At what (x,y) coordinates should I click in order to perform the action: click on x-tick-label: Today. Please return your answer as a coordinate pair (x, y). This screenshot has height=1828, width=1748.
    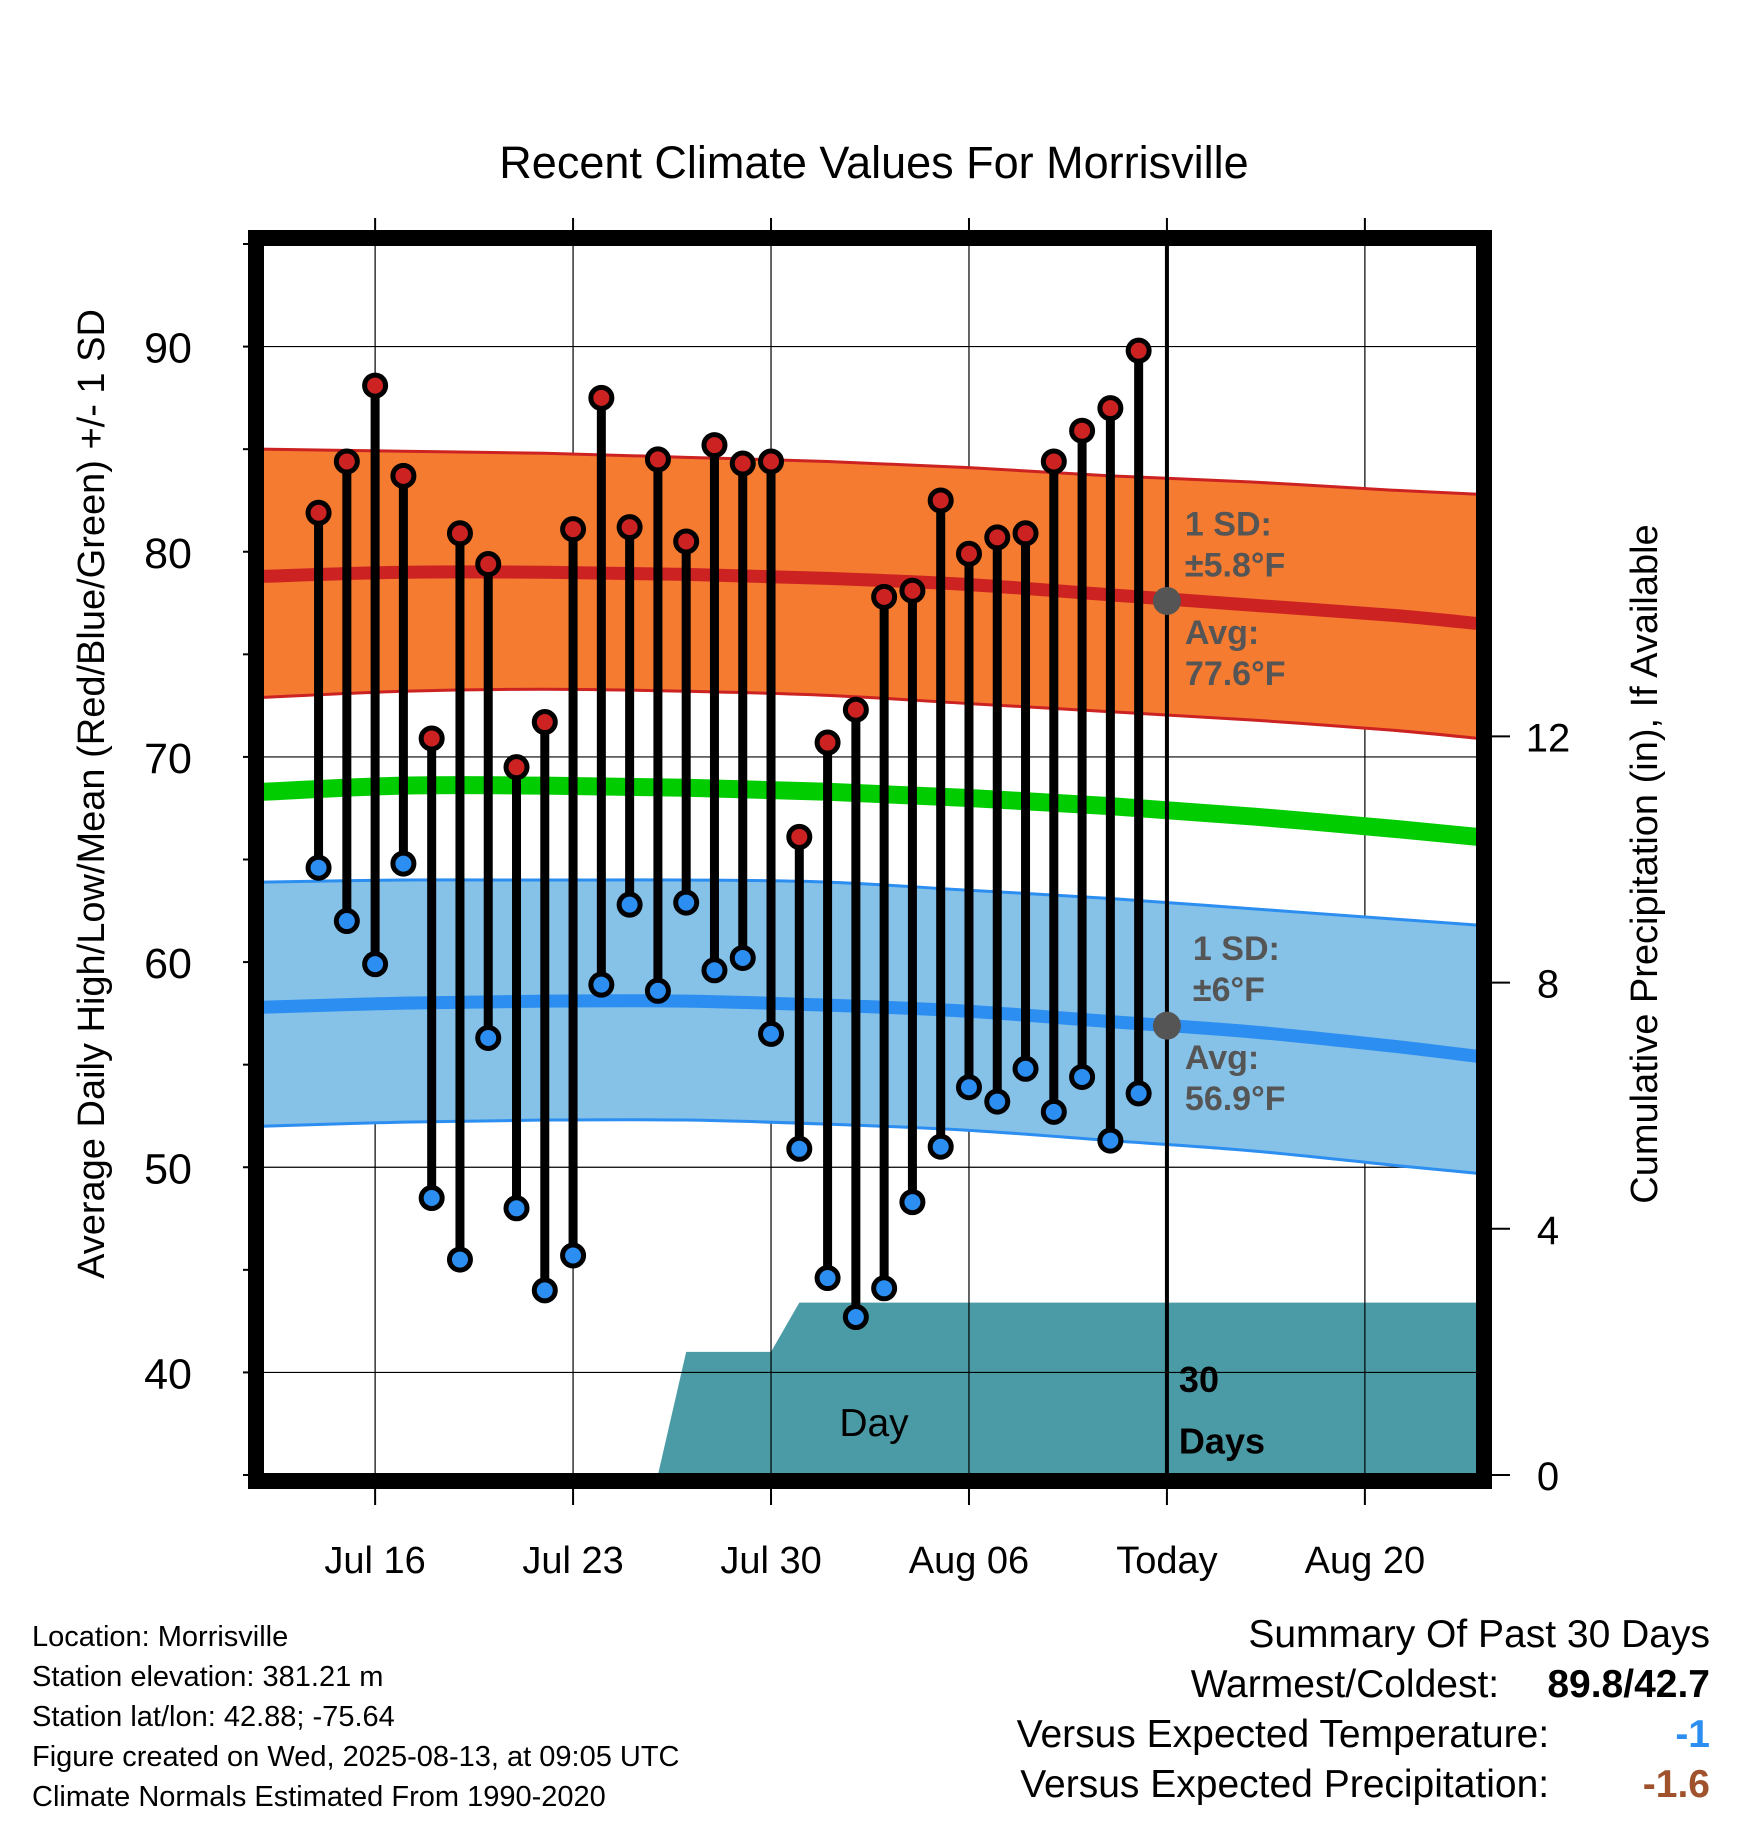
    Looking at the image, I should click on (1166, 1561).